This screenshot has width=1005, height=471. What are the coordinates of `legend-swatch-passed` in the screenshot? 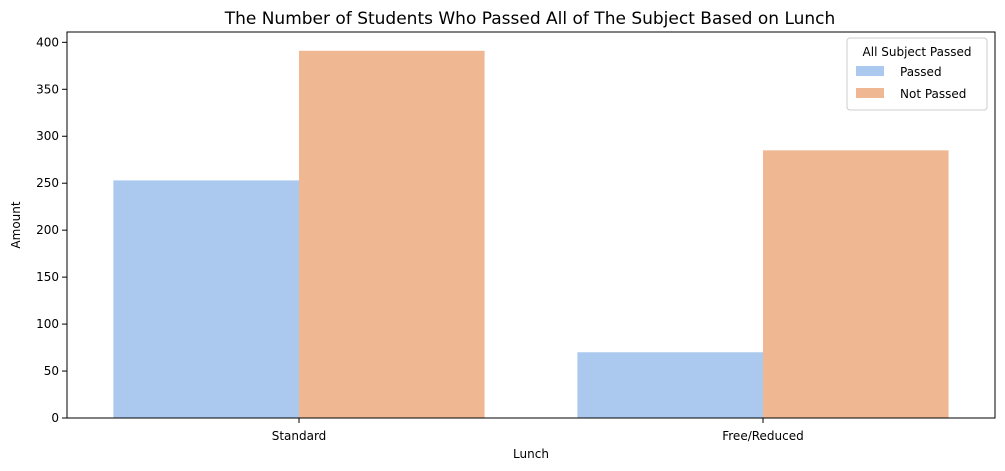 It's located at (870, 71).